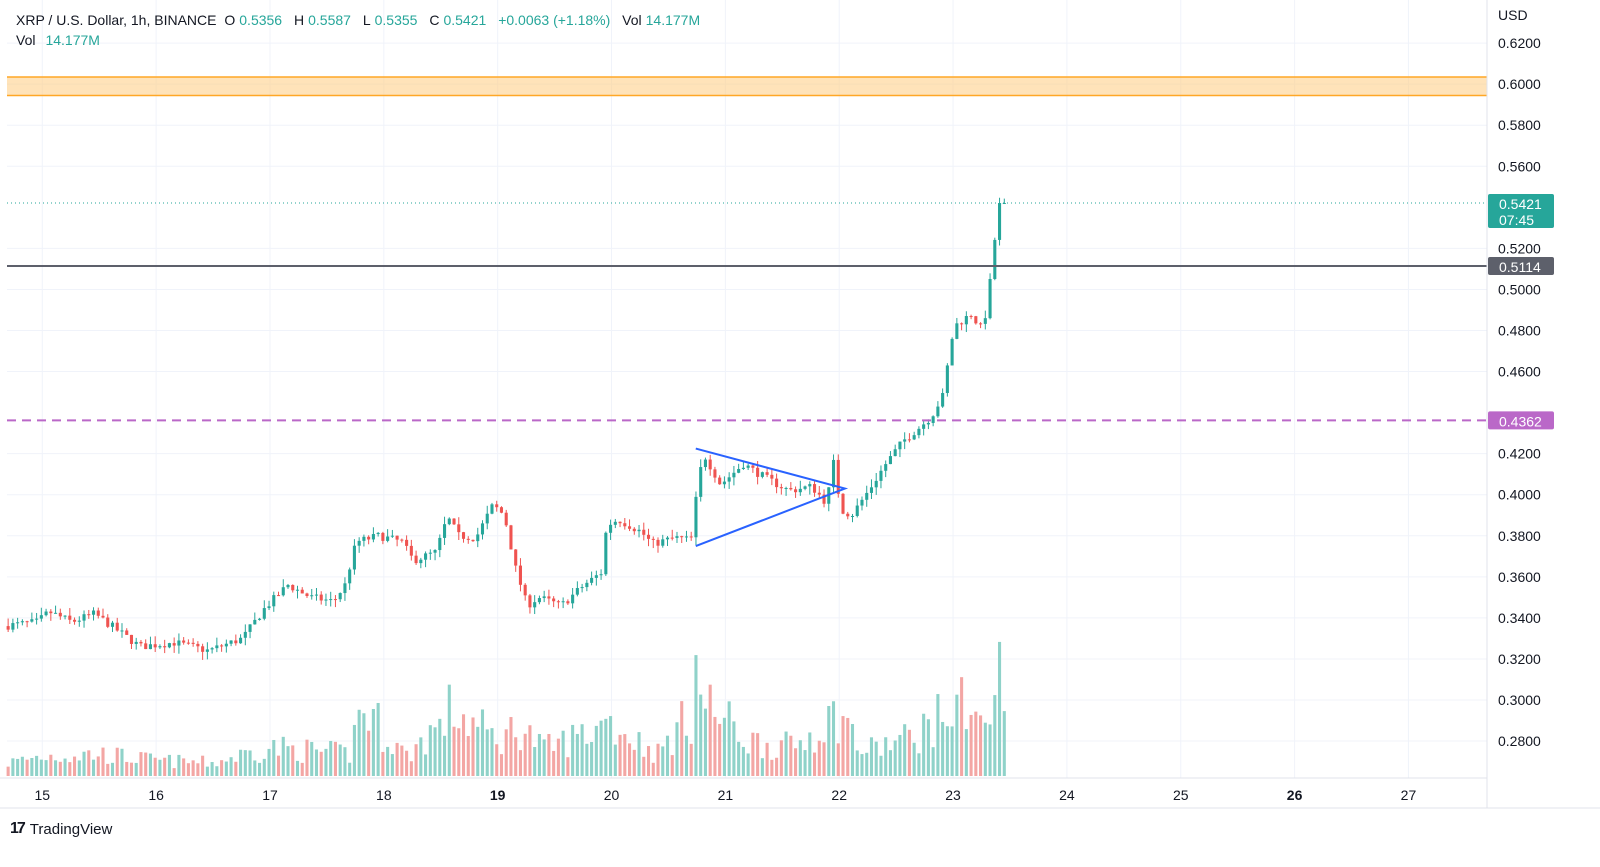 The height and width of the screenshot is (867, 1600). I want to click on price-tick-label: 0.5000, so click(1519, 289).